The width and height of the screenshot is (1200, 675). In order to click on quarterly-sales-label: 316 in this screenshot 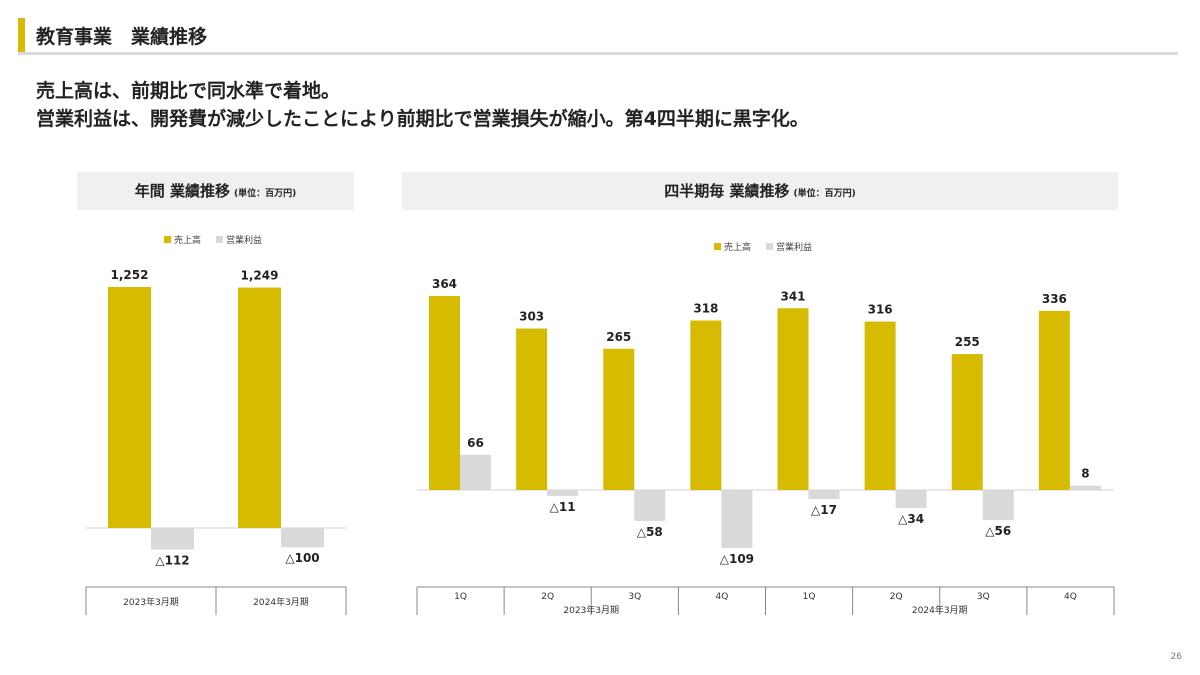, I will do `click(880, 310)`.